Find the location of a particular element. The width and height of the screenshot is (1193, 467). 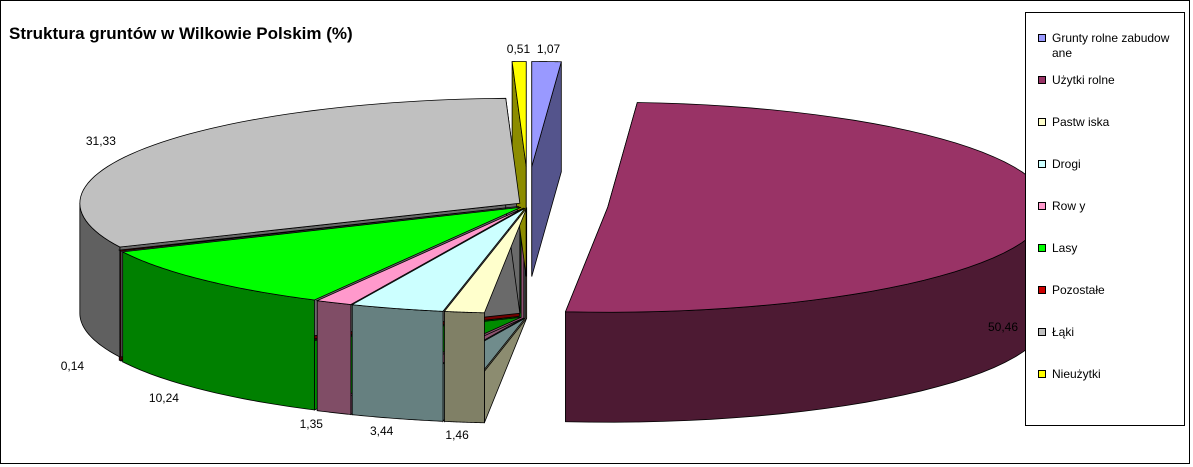

pie-slice-rowy is located at coordinates (420, 256).